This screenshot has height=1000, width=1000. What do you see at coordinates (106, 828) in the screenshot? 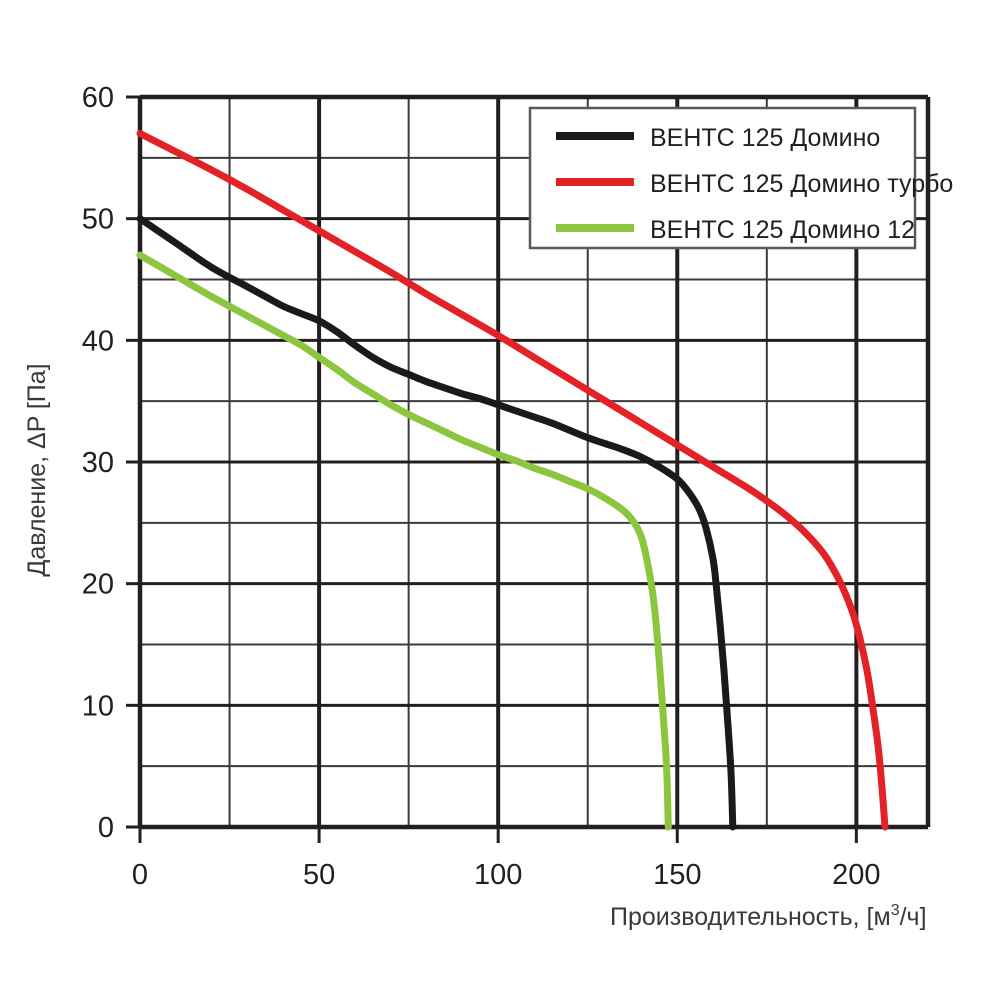
I see `y-tick-label: 0` at bounding box center [106, 828].